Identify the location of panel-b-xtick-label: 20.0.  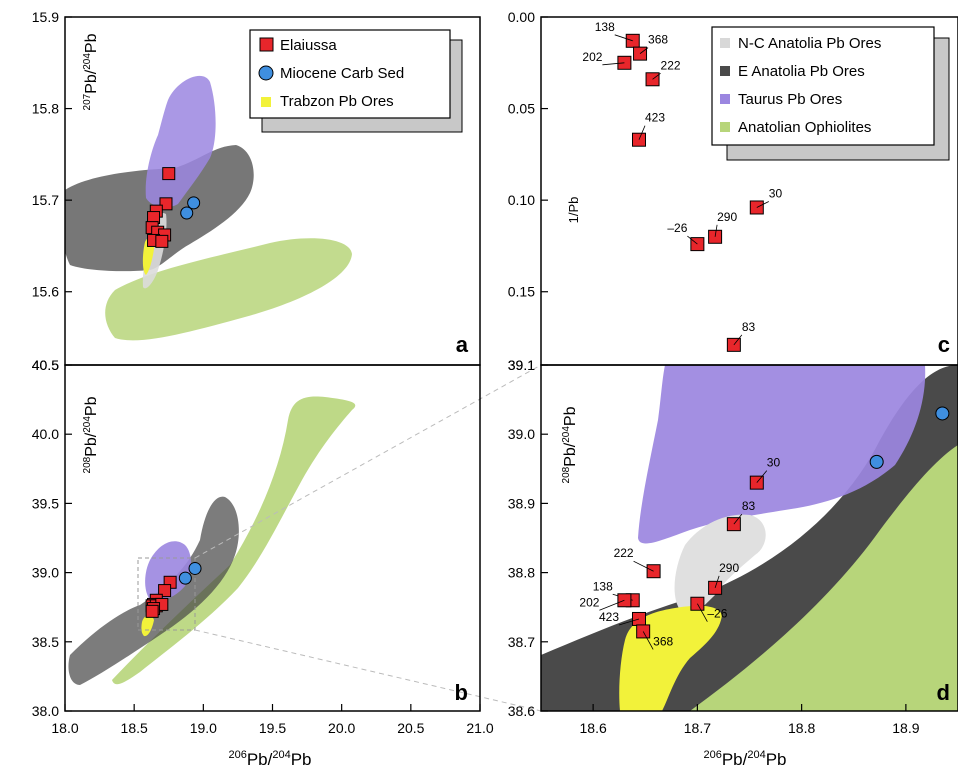
(341, 728).